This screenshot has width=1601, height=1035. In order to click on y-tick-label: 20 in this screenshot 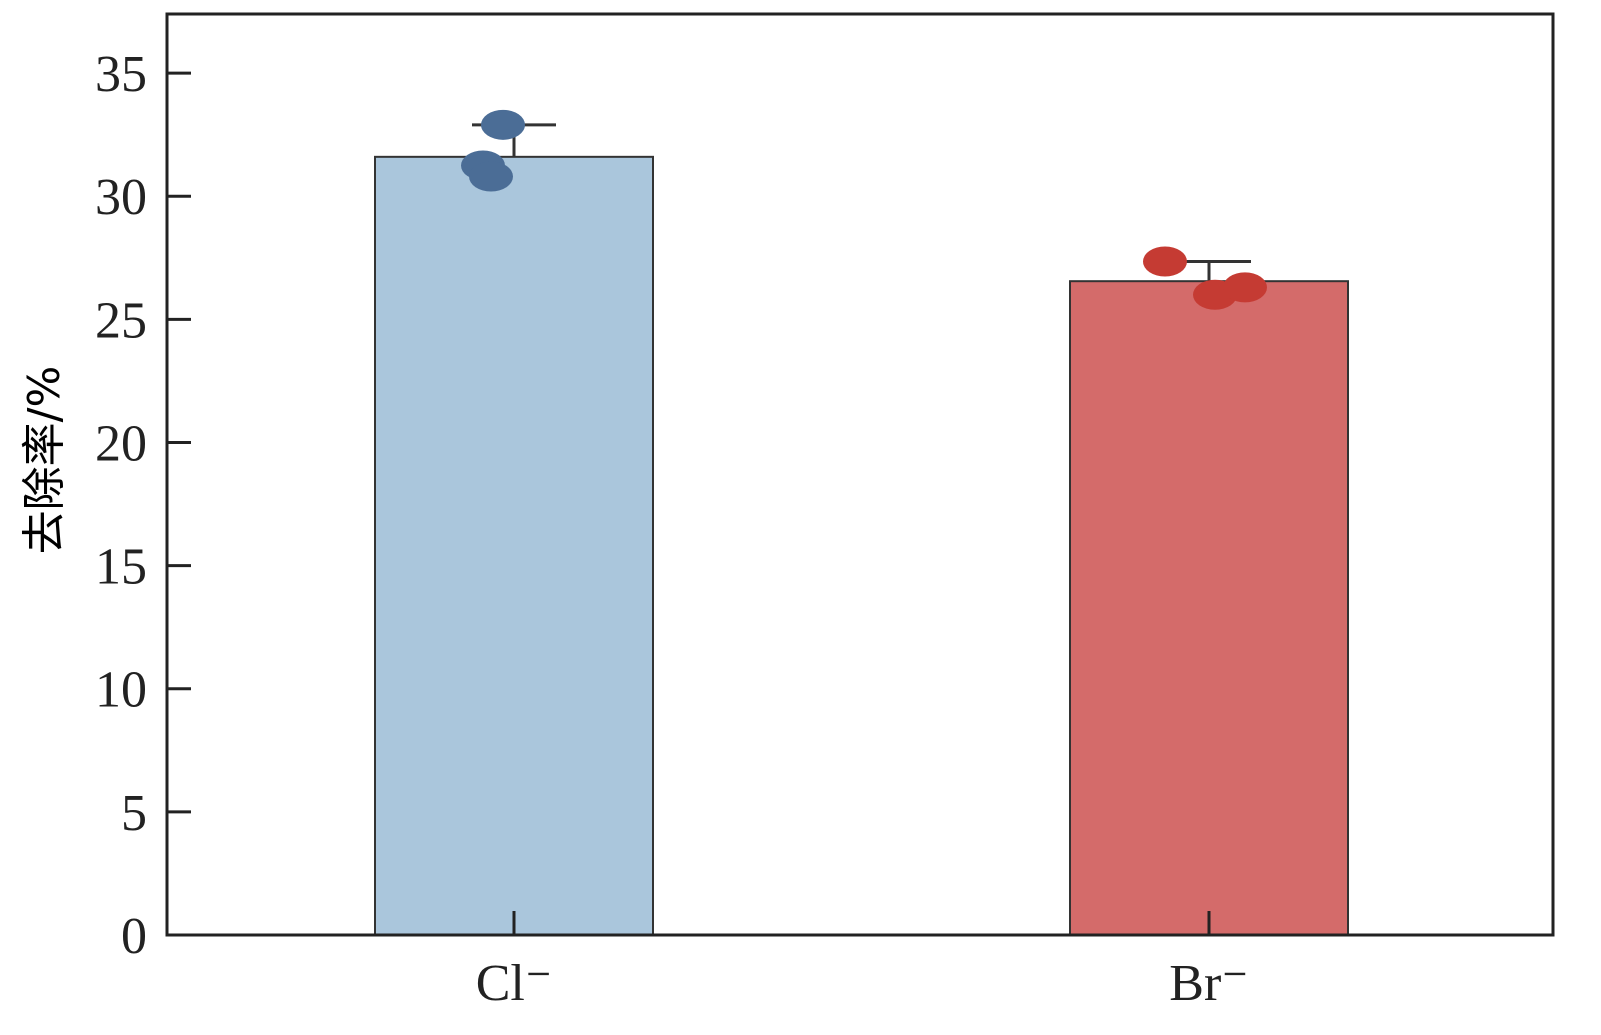, I will do `click(121, 443)`.